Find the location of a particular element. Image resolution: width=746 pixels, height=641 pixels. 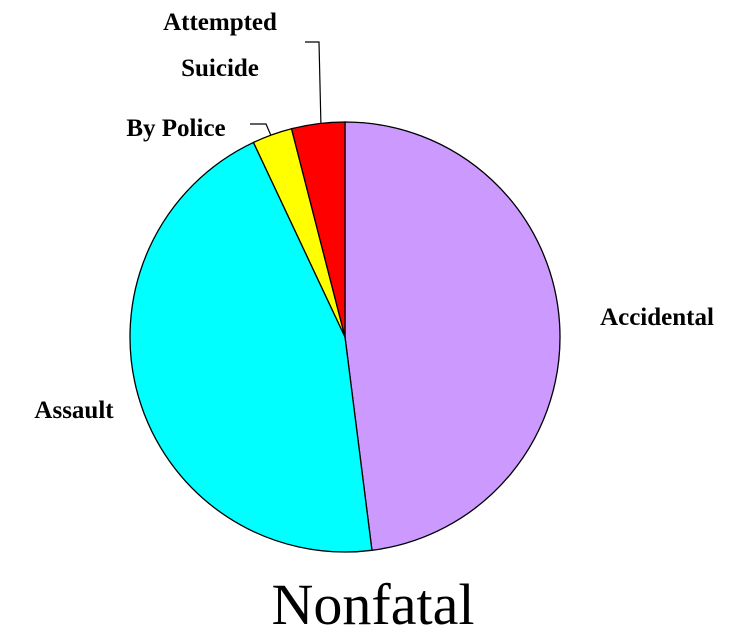

pie-slice is located at coordinates (318, 229).